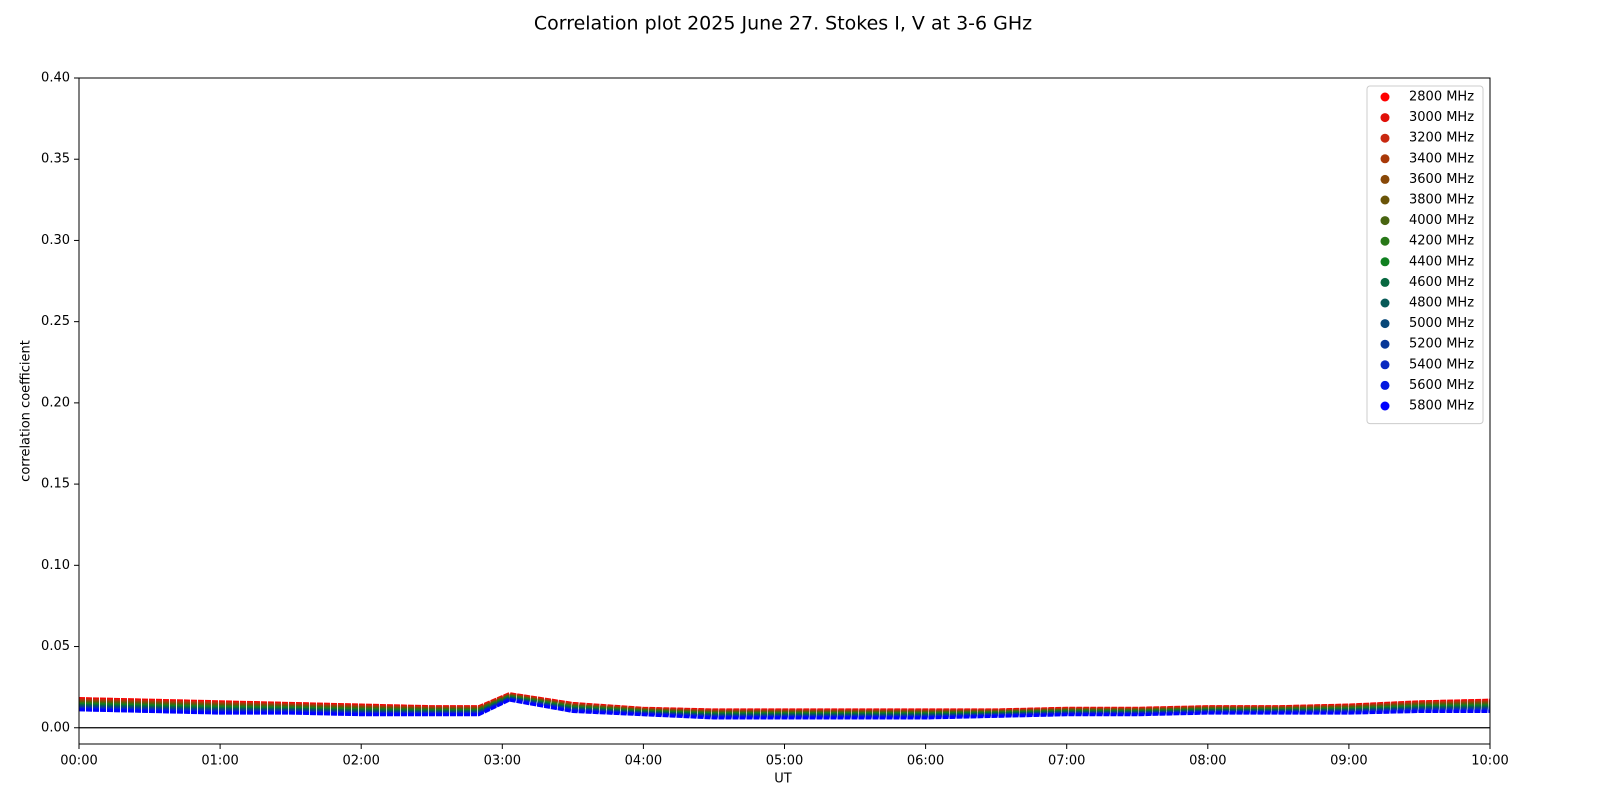 This screenshot has width=1600, height=800. Describe the element at coordinates (1441, 261) in the screenshot. I see `legend-label: 4400 MHz` at that location.